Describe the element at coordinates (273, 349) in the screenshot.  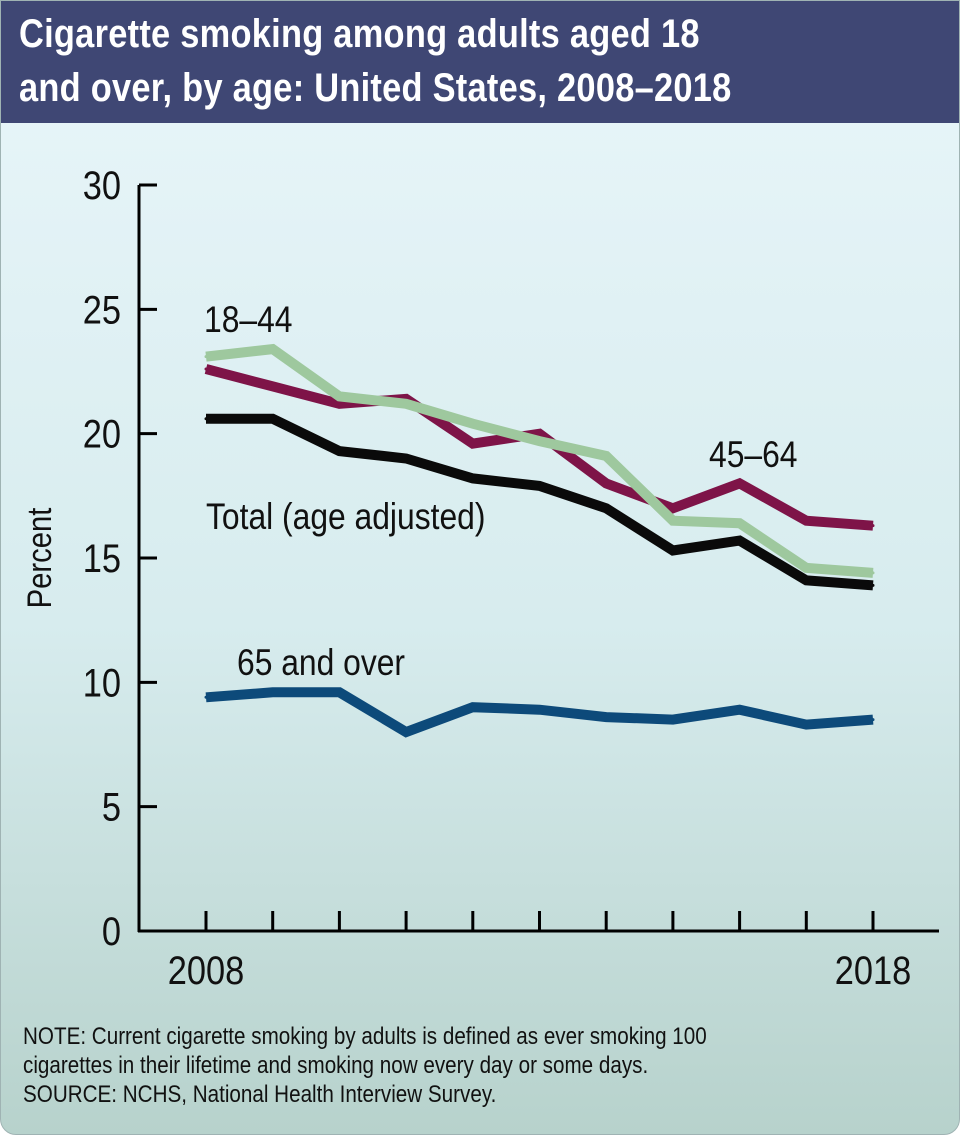
I see `data-point-s1844-2009` at that location.